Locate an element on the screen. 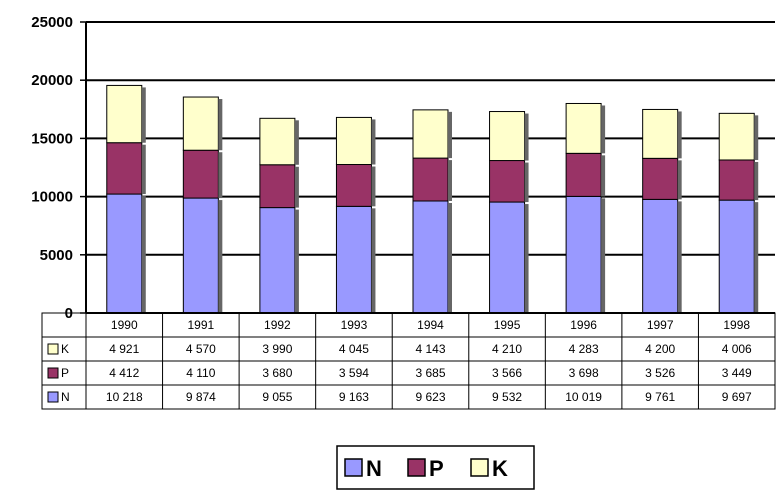  bar-K-1994 is located at coordinates (430, 134).